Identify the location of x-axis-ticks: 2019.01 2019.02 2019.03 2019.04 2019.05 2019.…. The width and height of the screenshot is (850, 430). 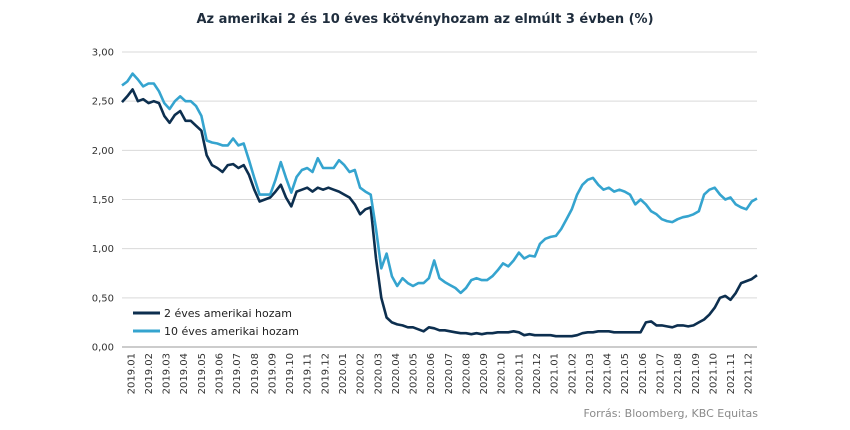
(440, 373).